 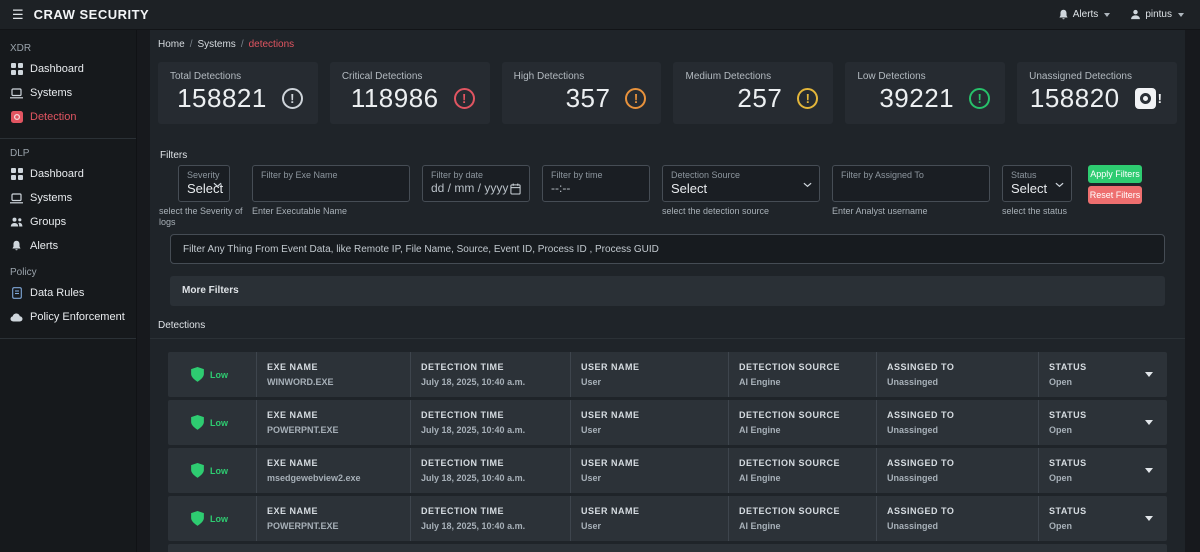 What do you see at coordinates (303, 430) in the screenshot?
I see `exe-name-value: POWERPNT.EXE` at bounding box center [303, 430].